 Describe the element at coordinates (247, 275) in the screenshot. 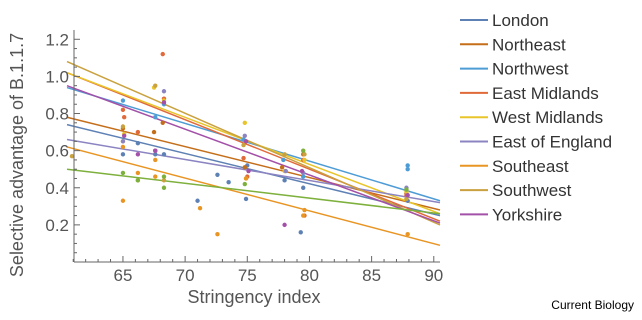

I see `x-tick-label: 75` at that location.